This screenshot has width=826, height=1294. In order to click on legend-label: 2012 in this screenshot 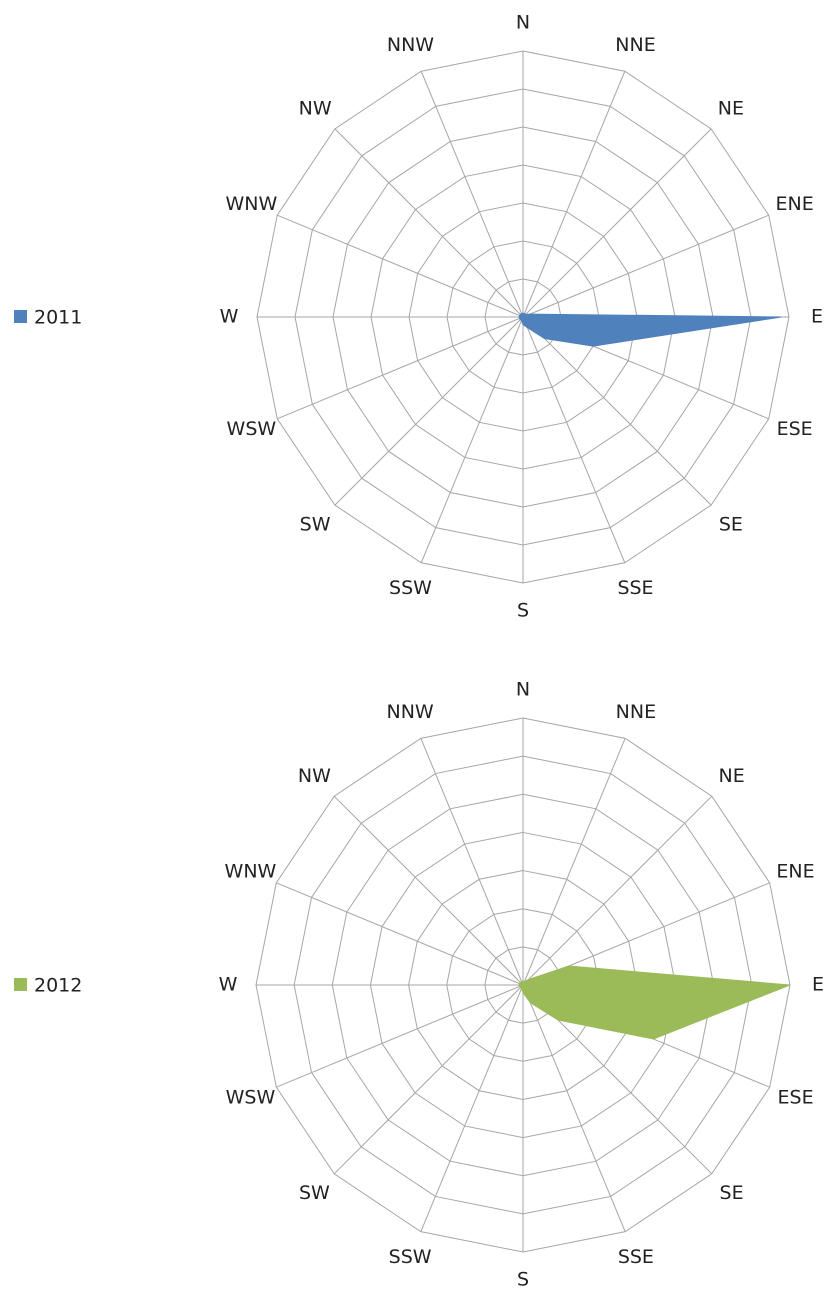, I will do `click(58, 986)`.